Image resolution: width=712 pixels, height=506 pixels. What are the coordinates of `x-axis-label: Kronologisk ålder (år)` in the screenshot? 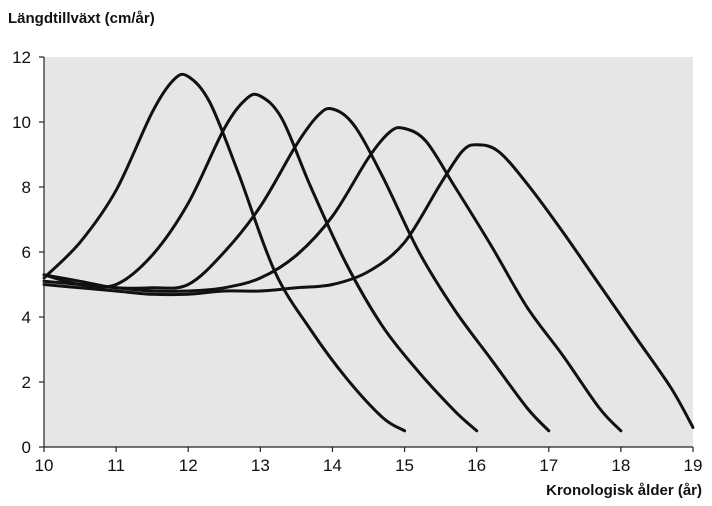 It's located at (624, 490).